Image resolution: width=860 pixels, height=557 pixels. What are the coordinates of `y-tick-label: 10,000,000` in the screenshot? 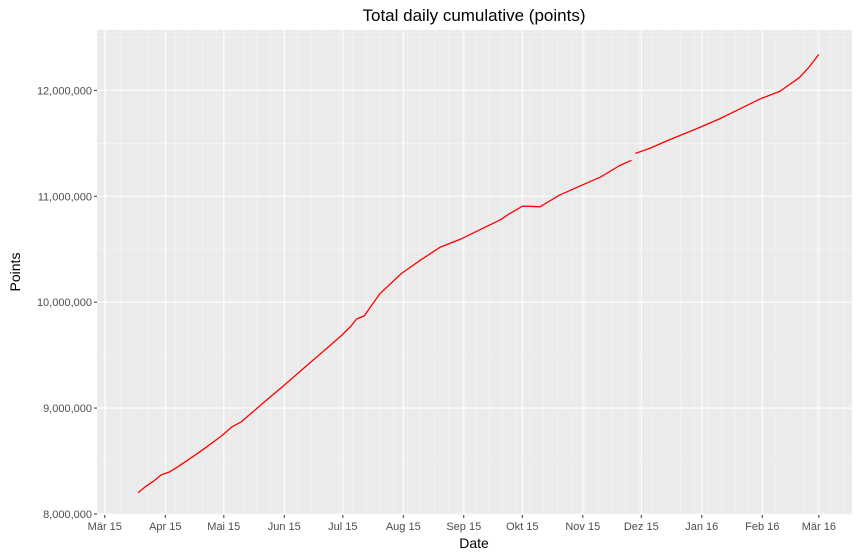 It's located at (64, 303).